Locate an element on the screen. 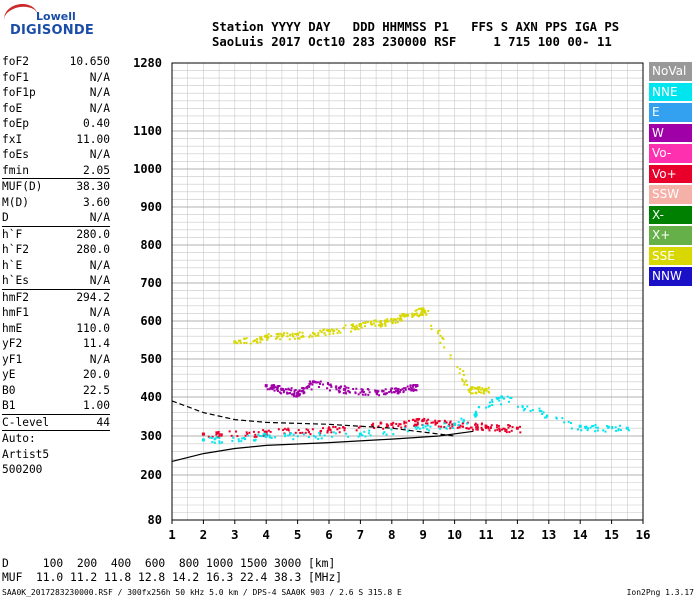  param-name: D is located at coordinates (5, 217).